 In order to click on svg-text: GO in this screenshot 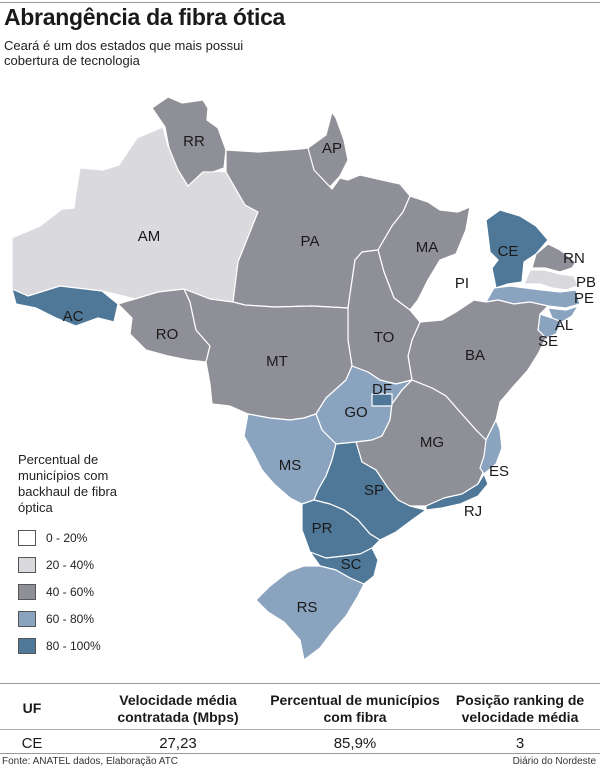, I will do `click(355, 412)`.